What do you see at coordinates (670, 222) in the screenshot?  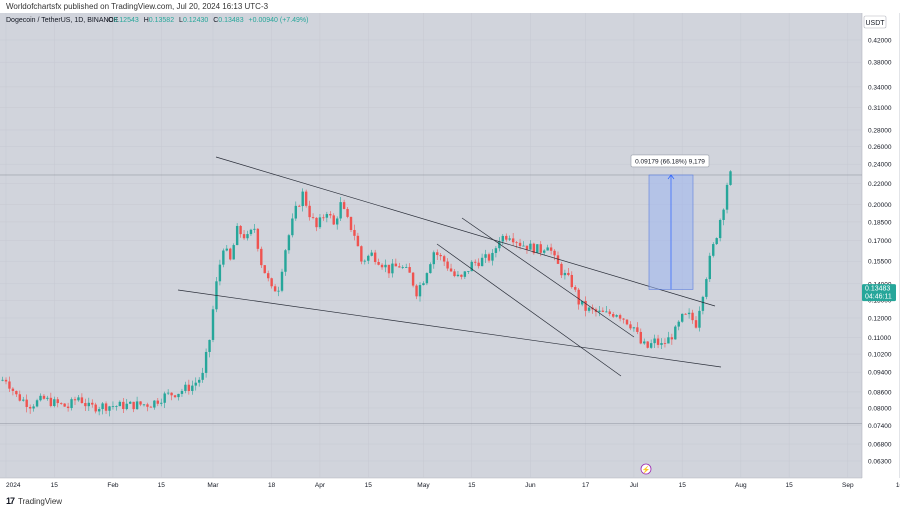 I see `measure-tool: 0.09179 (66.18%) 9,179` at bounding box center [670, 222].